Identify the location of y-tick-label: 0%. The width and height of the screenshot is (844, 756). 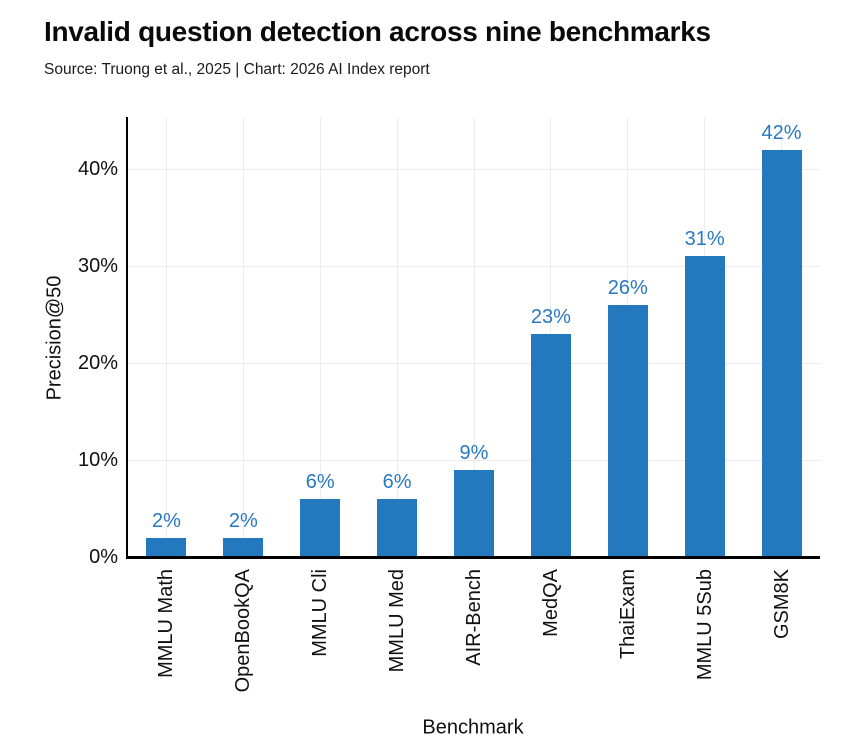
(103, 557).